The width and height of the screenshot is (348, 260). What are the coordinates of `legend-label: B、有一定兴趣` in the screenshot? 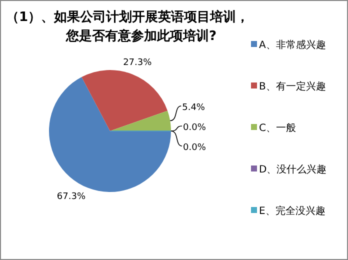 It's located at (292, 86).